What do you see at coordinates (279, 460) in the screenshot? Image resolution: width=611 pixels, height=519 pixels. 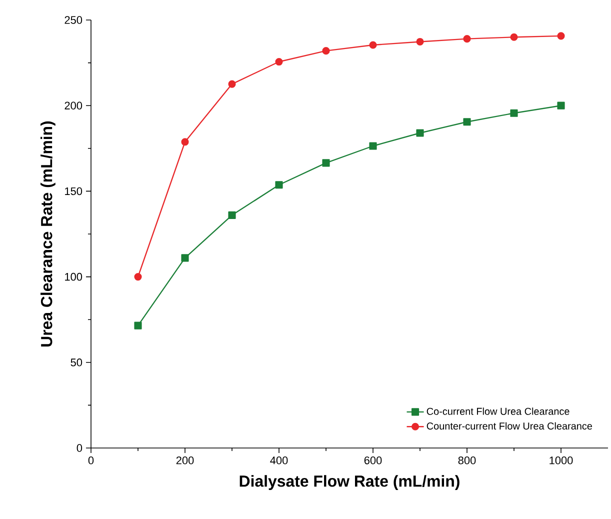 I see `x-tick-label: 400` at bounding box center [279, 460].